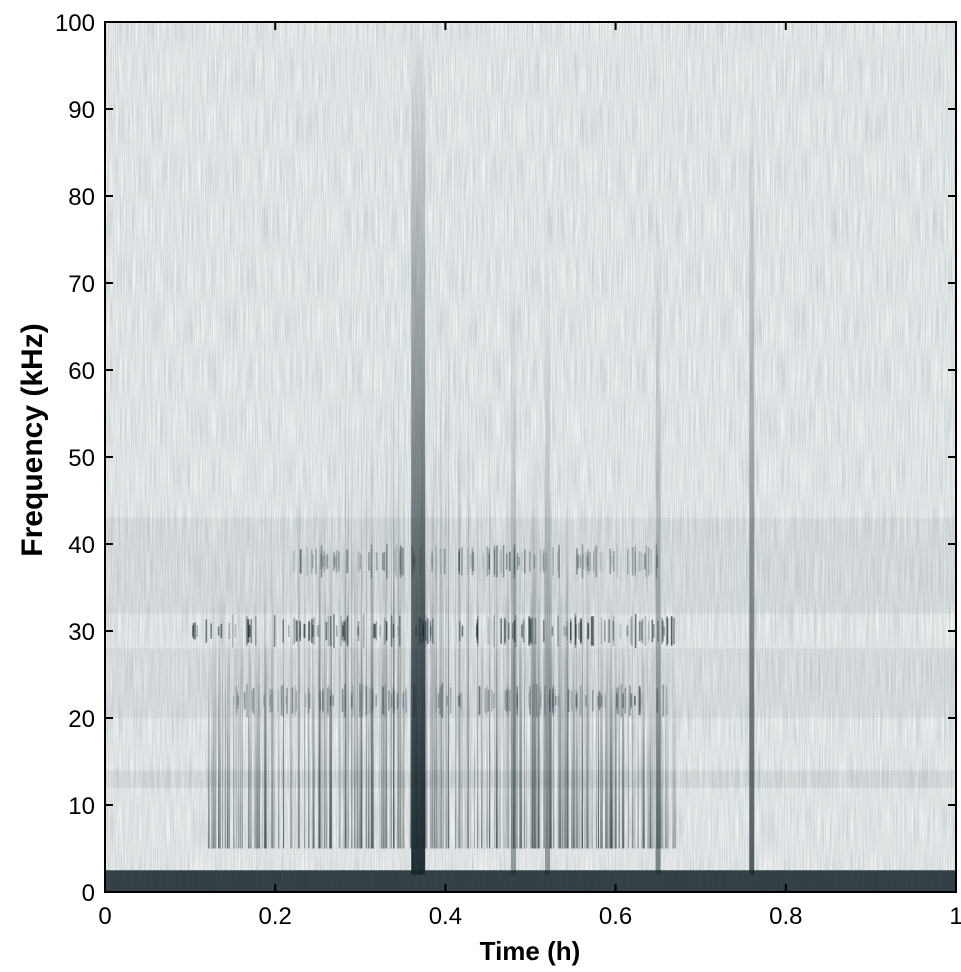 The height and width of the screenshot is (972, 961). I want to click on y-tick-label: 100, so click(75, 23).